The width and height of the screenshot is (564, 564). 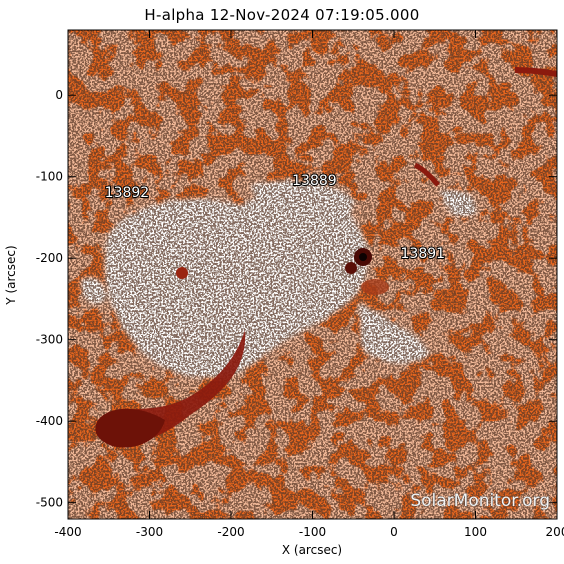 I want to click on region-label-13892: 13892, so click(x=127, y=193).